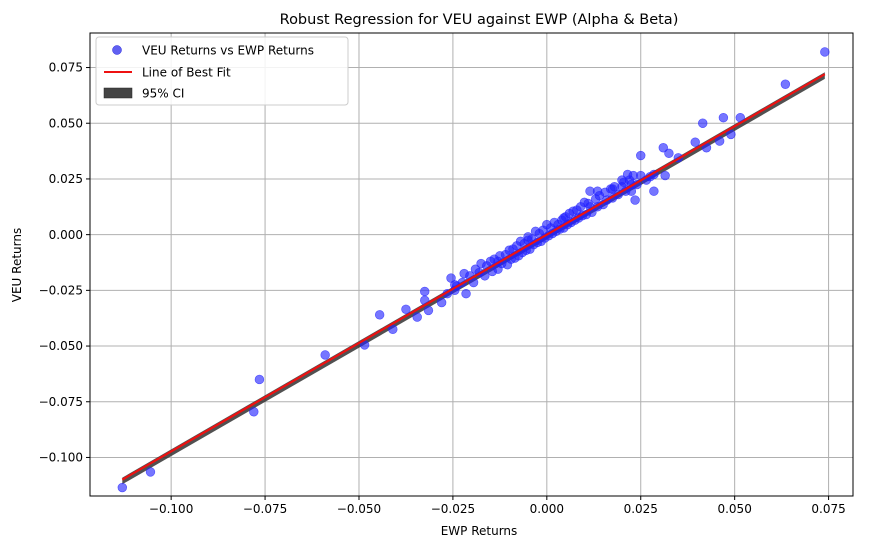 The height and width of the screenshot is (547, 875). What do you see at coordinates (547, 509) in the screenshot?
I see `x-tick-label: 0.000` at bounding box center [547, 509].